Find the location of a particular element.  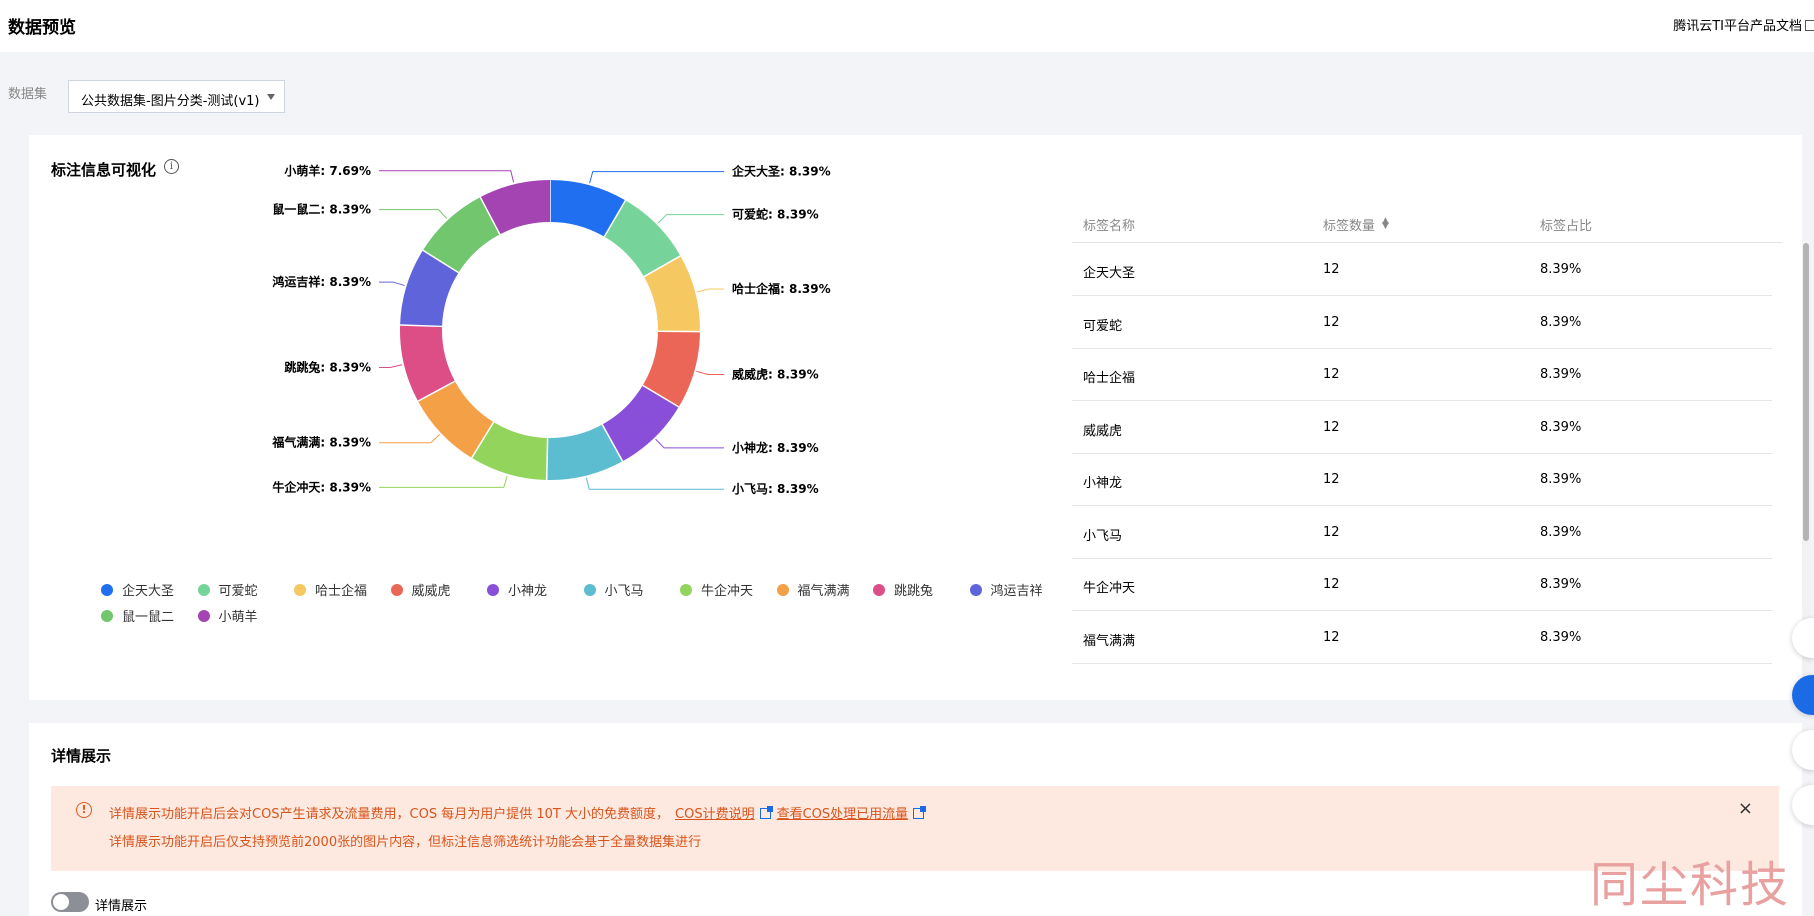

page-title: 数据预览 is located at coordinates (42, 28).